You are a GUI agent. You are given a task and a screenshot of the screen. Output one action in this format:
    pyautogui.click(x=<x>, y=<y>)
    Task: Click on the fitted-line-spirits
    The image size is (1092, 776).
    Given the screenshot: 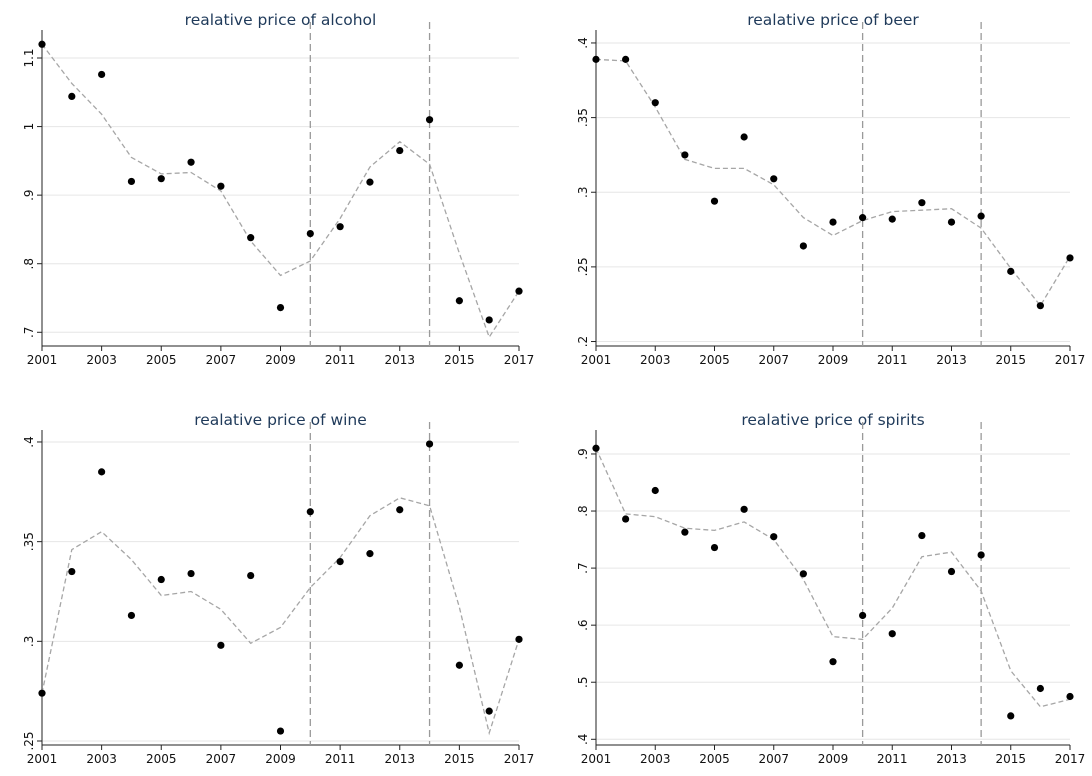 What is the action you would take?
    pyautogui.click(x=833, y=578)
    